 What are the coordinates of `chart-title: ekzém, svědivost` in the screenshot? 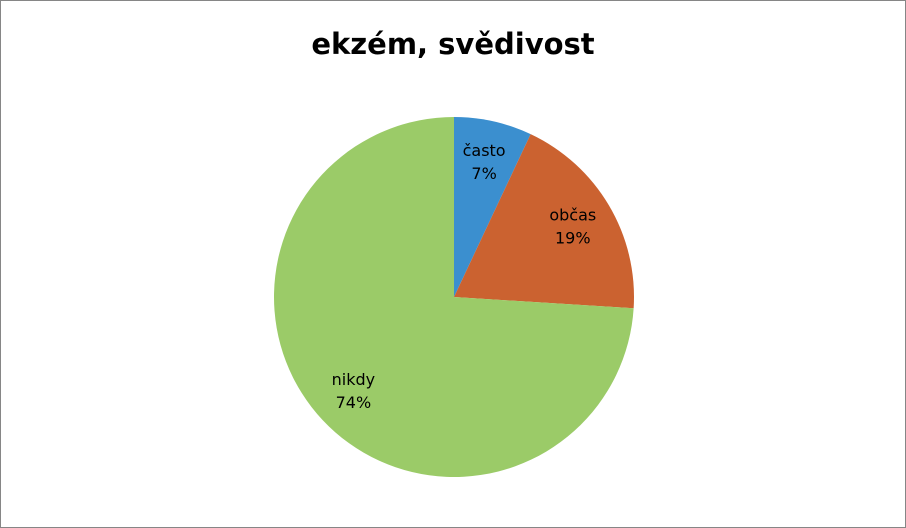 It's located at (452, 44).